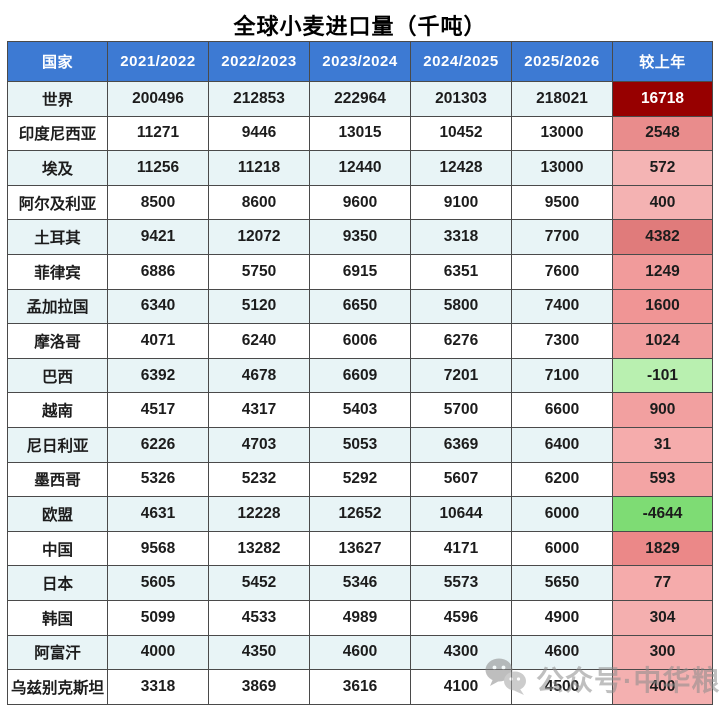 The image size is (720, 711). What do you see at coordinates (562, 375) in the screenshot?
I see `value-cell: 7100` at bounding box center [562, 375].